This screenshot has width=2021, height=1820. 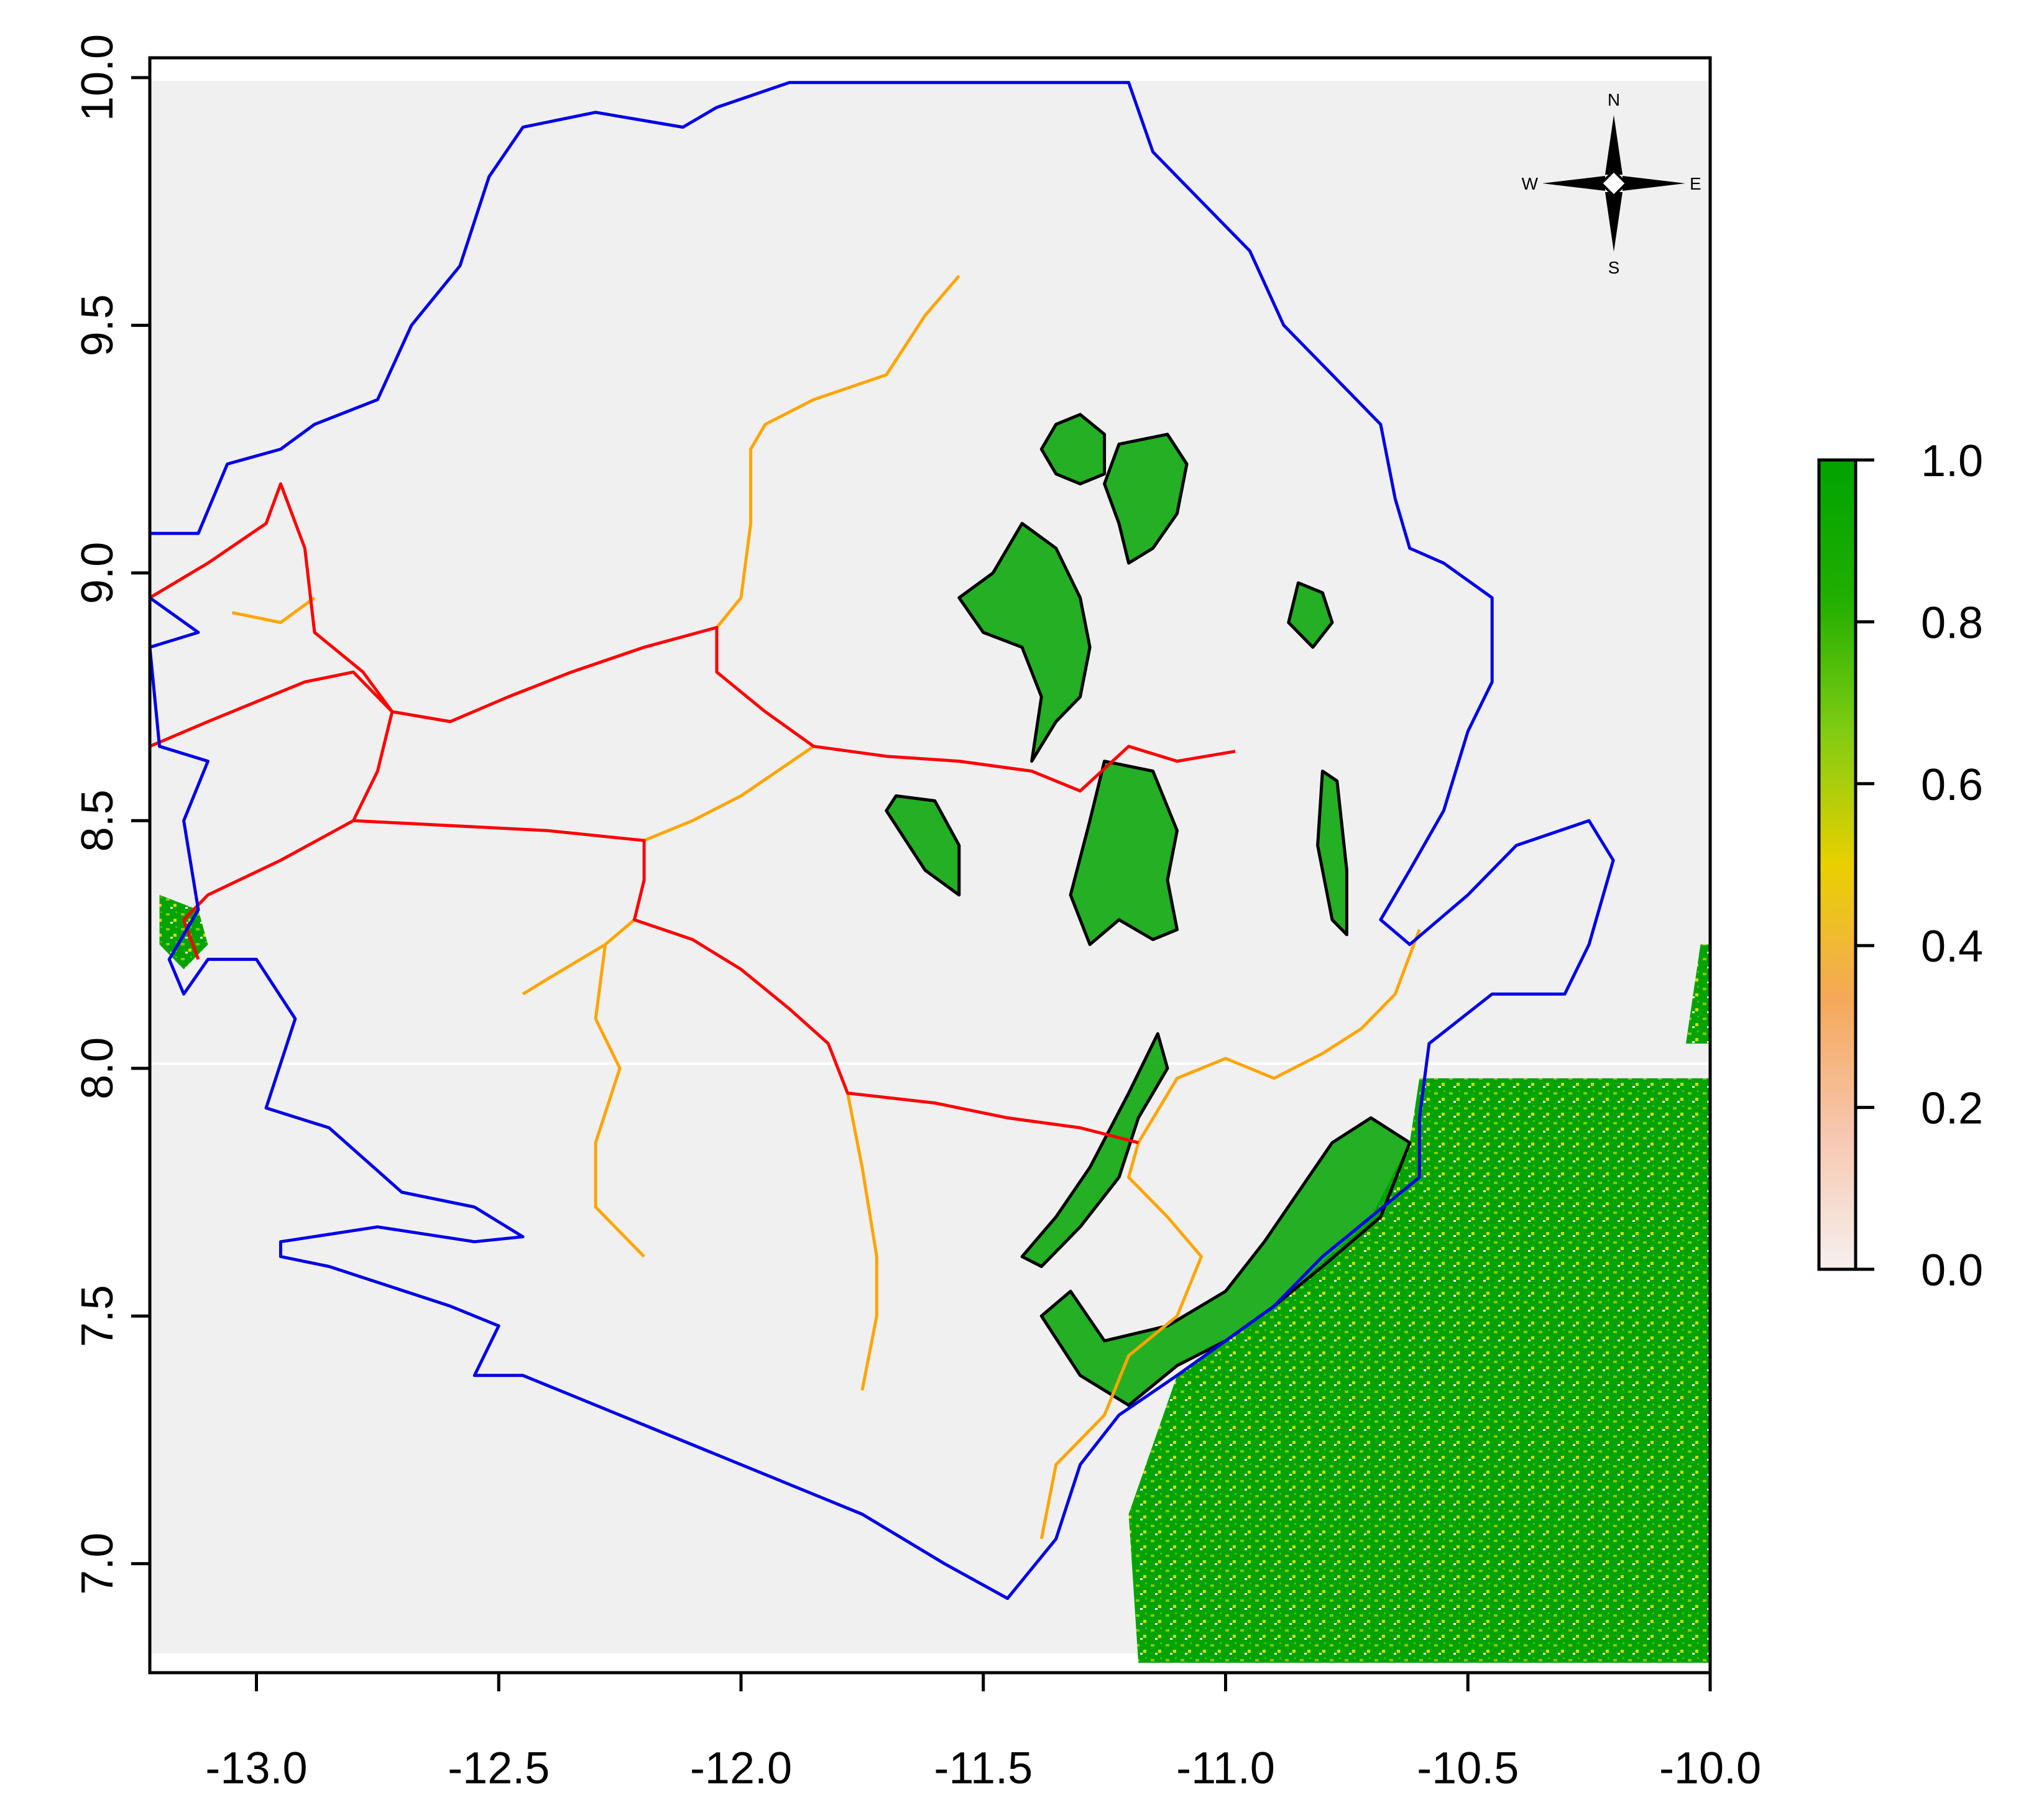 I want to click on x-axis: -13.0 -12.5 -12.0 -11.5 -11.0 -10.5 -10.0, so click(x=983, y=1732).